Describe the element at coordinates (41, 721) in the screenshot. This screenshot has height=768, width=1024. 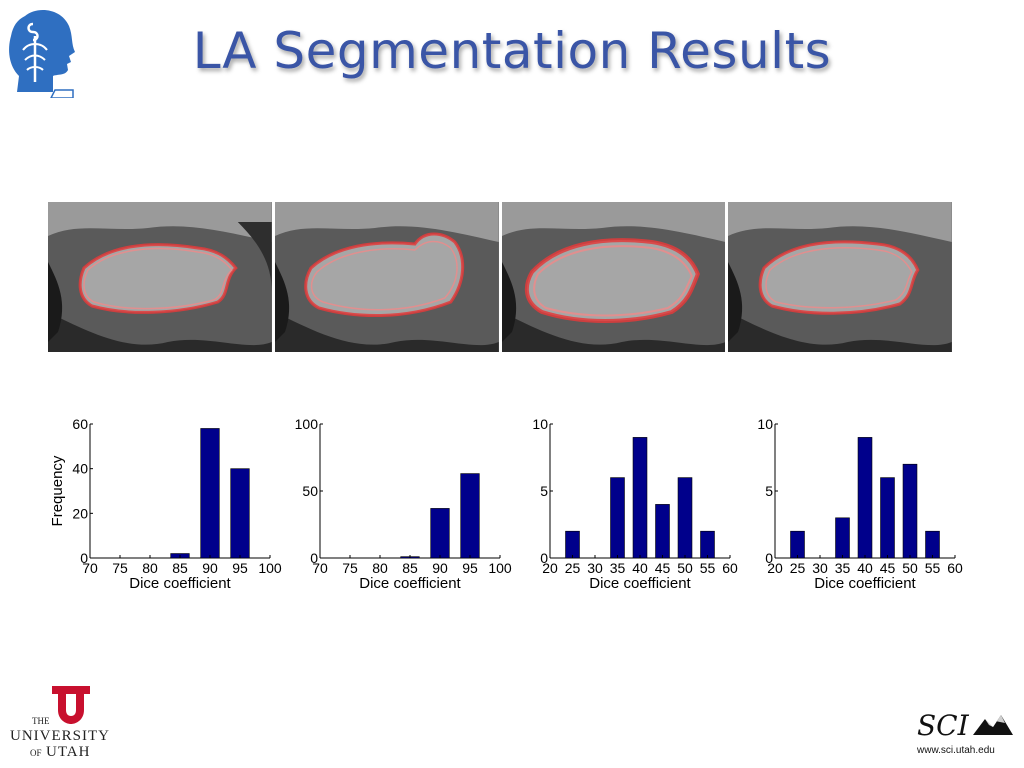
I see `uofu-the-text: THE` at that location.